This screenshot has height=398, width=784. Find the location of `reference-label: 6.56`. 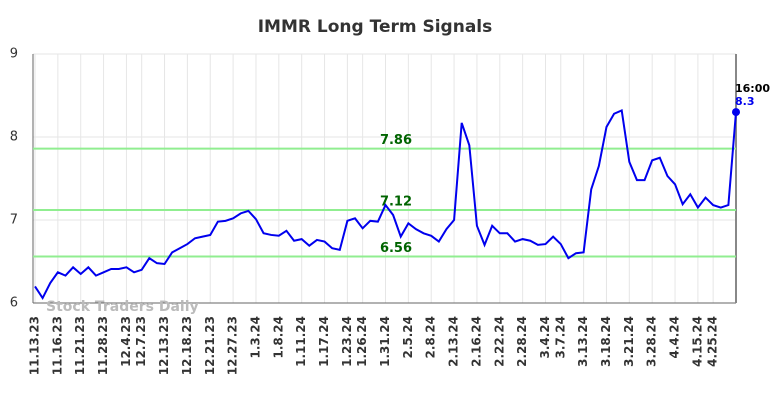

reference-label: 6.56 is located at coordinates (396, 248).